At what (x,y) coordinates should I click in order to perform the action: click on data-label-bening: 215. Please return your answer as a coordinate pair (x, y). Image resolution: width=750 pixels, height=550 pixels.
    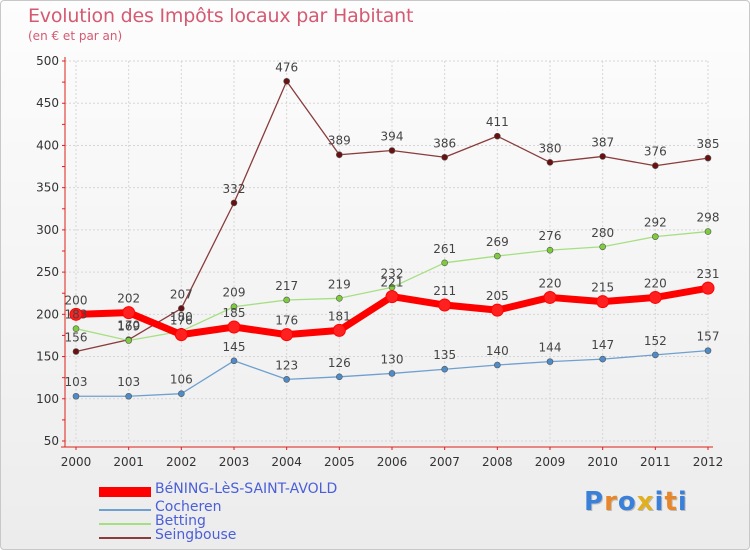
    Looking at the image, I should click on (602, 288).